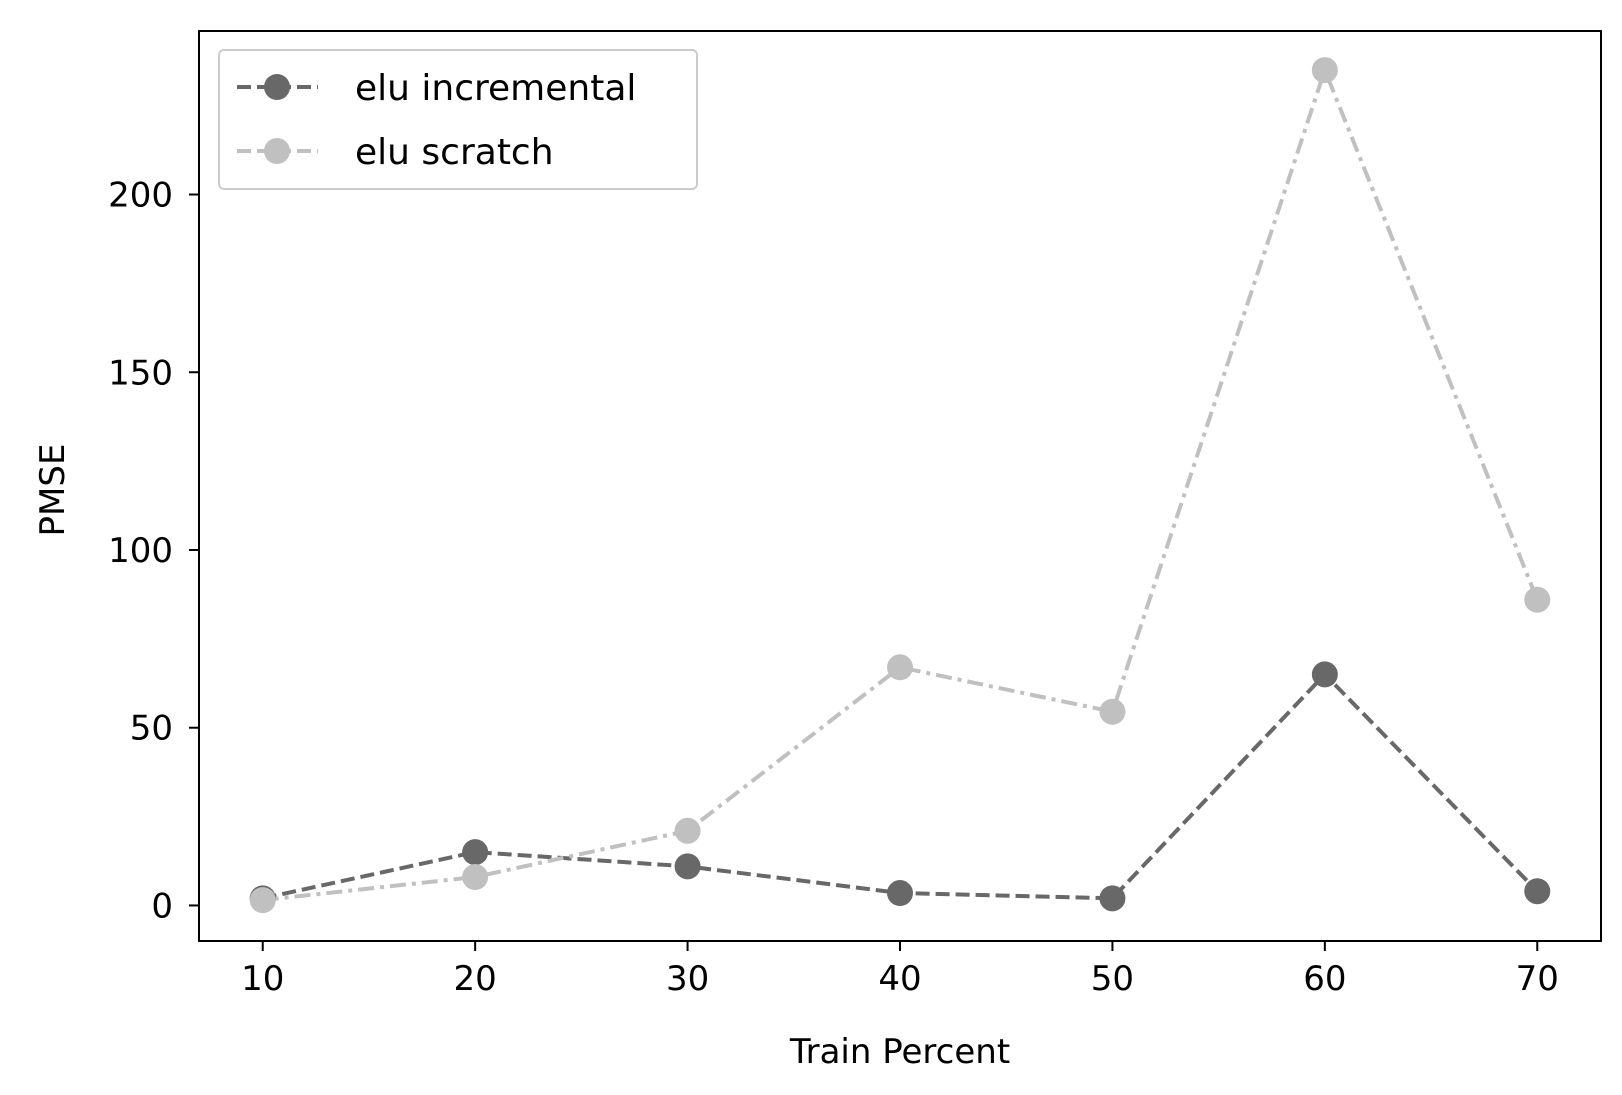  I want to click on x-tick-label: 70, so click(1537, 979).